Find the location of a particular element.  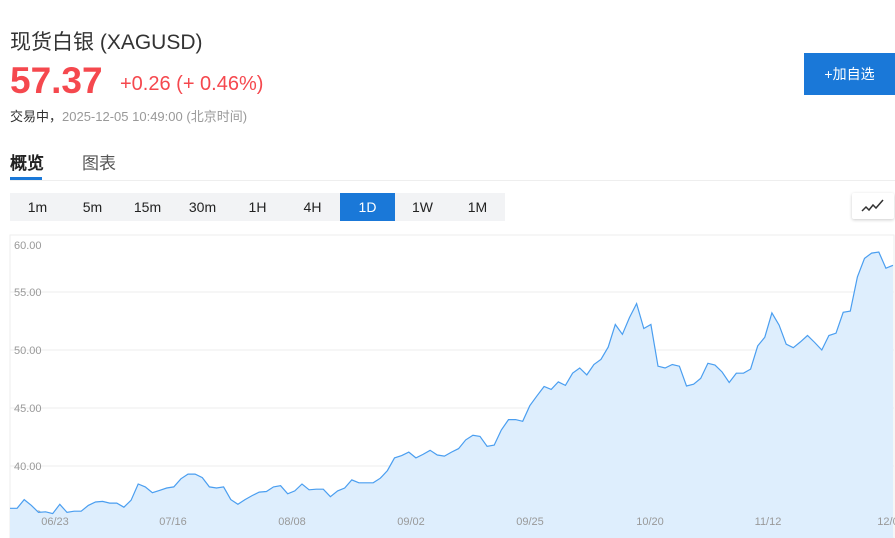

divider is located at coordinates (452, 180).